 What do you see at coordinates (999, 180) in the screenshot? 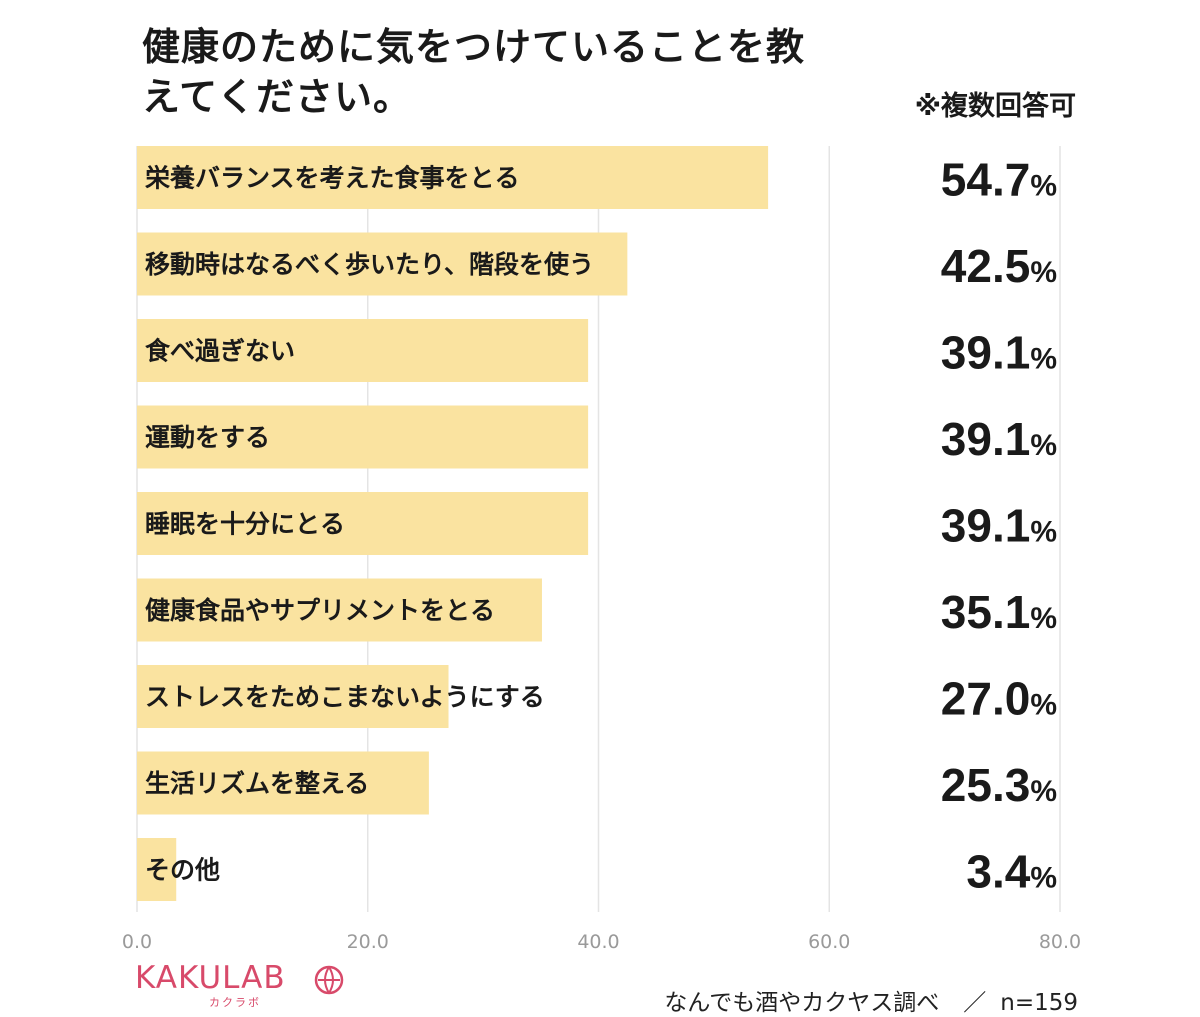
I see `value-label: 54.7%` at bounding box center [999, 180].